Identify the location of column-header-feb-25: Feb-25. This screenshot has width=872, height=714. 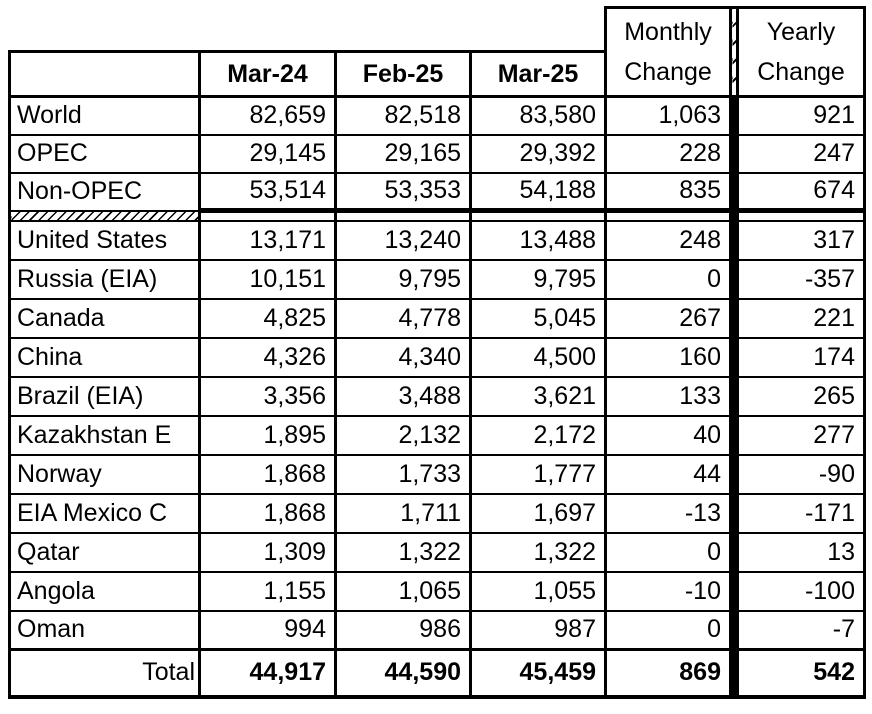
(403, 74).